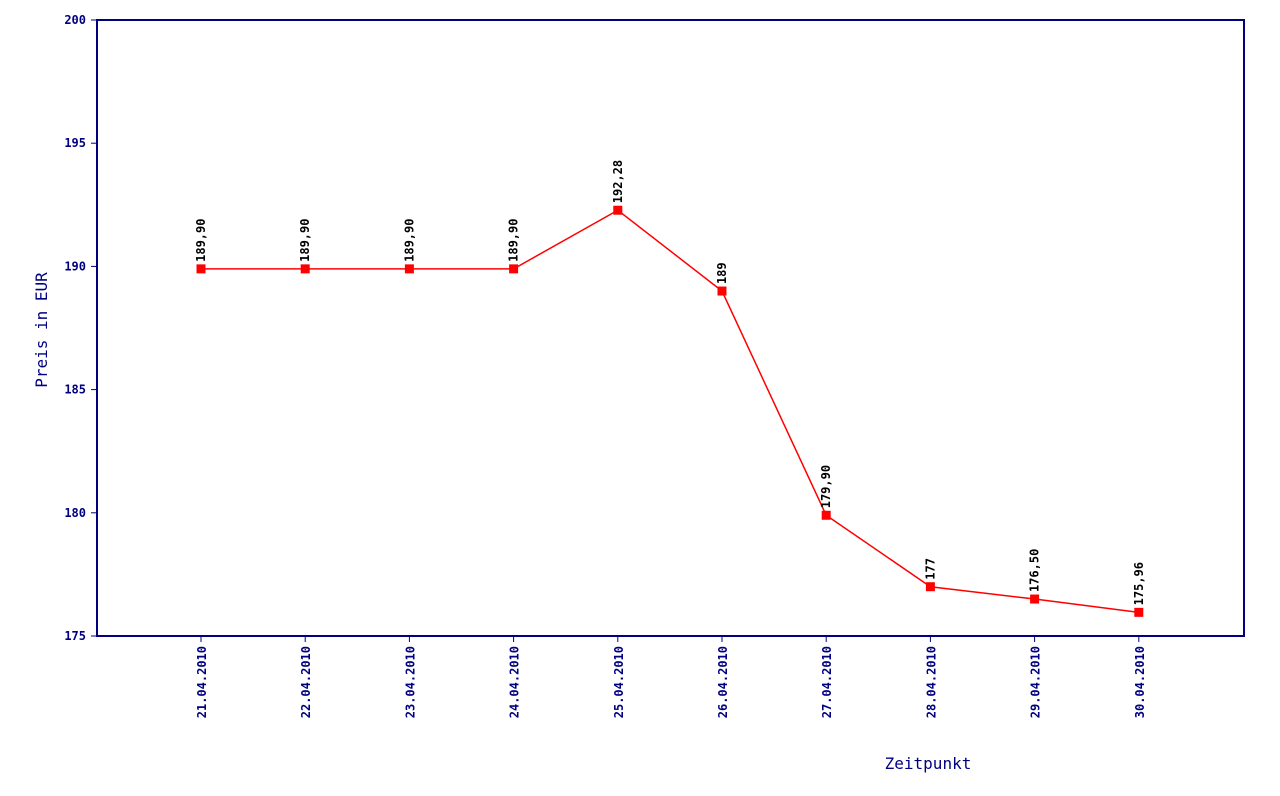 The image size is (1280, 796). Describe the element at coordinates (1139, 583) in the screenshot. I see `data-value-label: 175,96` at that location.